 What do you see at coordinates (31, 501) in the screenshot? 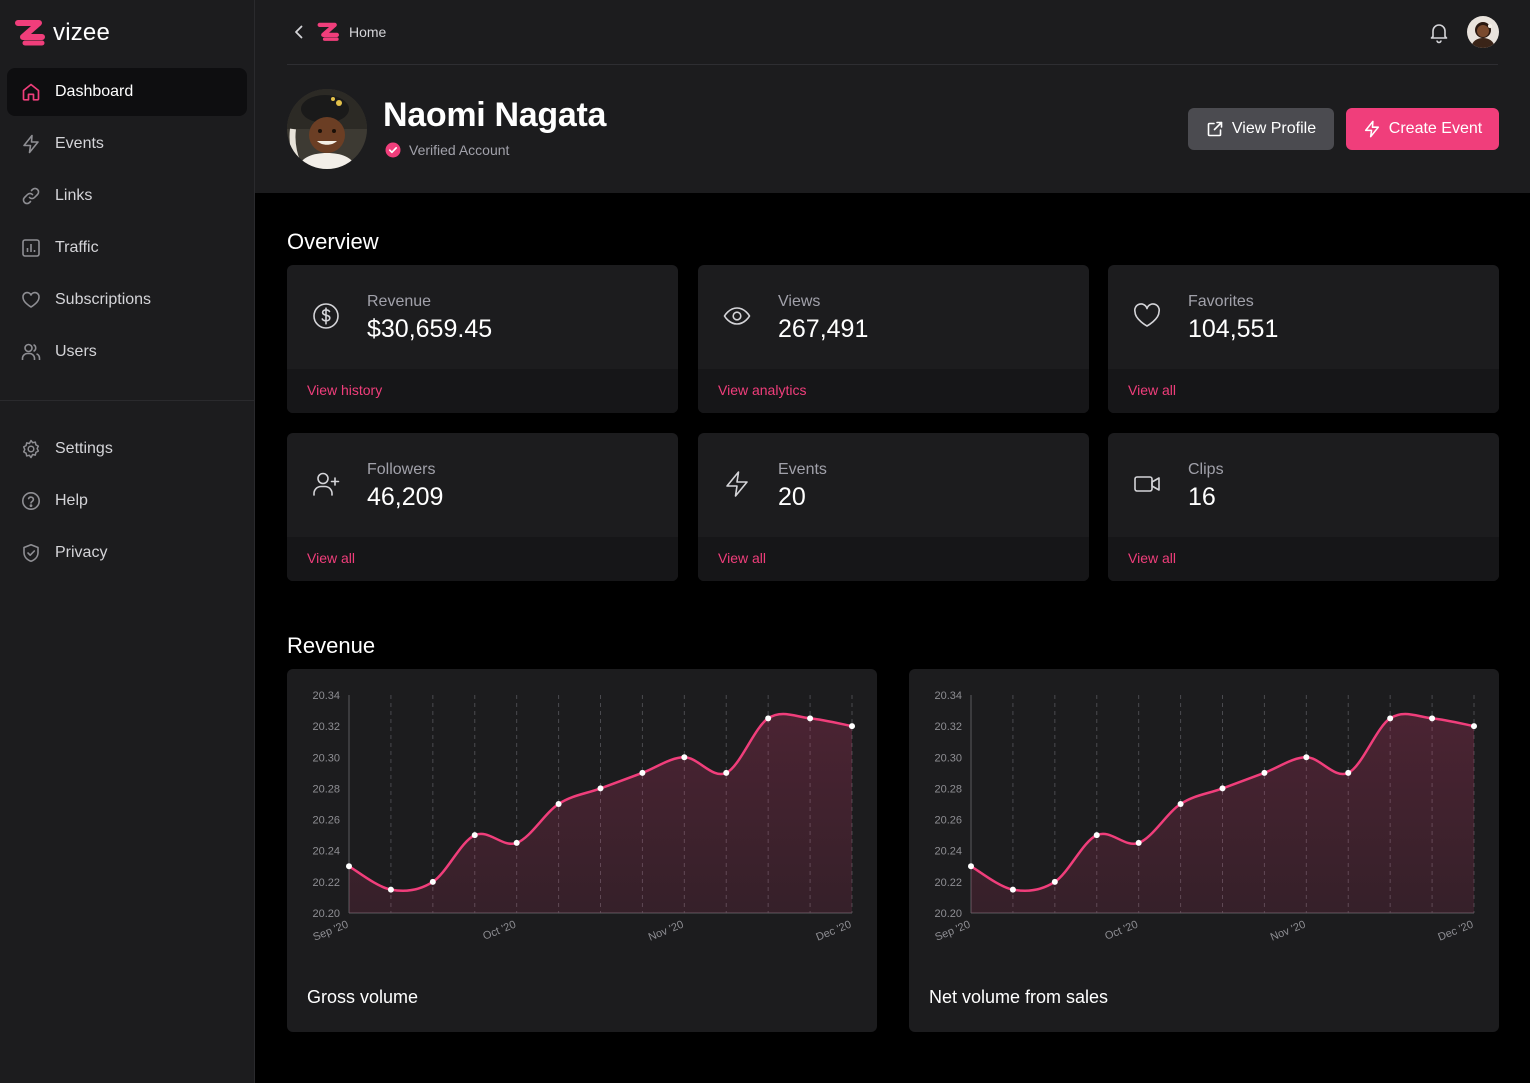
I see `help-circle-icon` at bounding box center [31, 501].